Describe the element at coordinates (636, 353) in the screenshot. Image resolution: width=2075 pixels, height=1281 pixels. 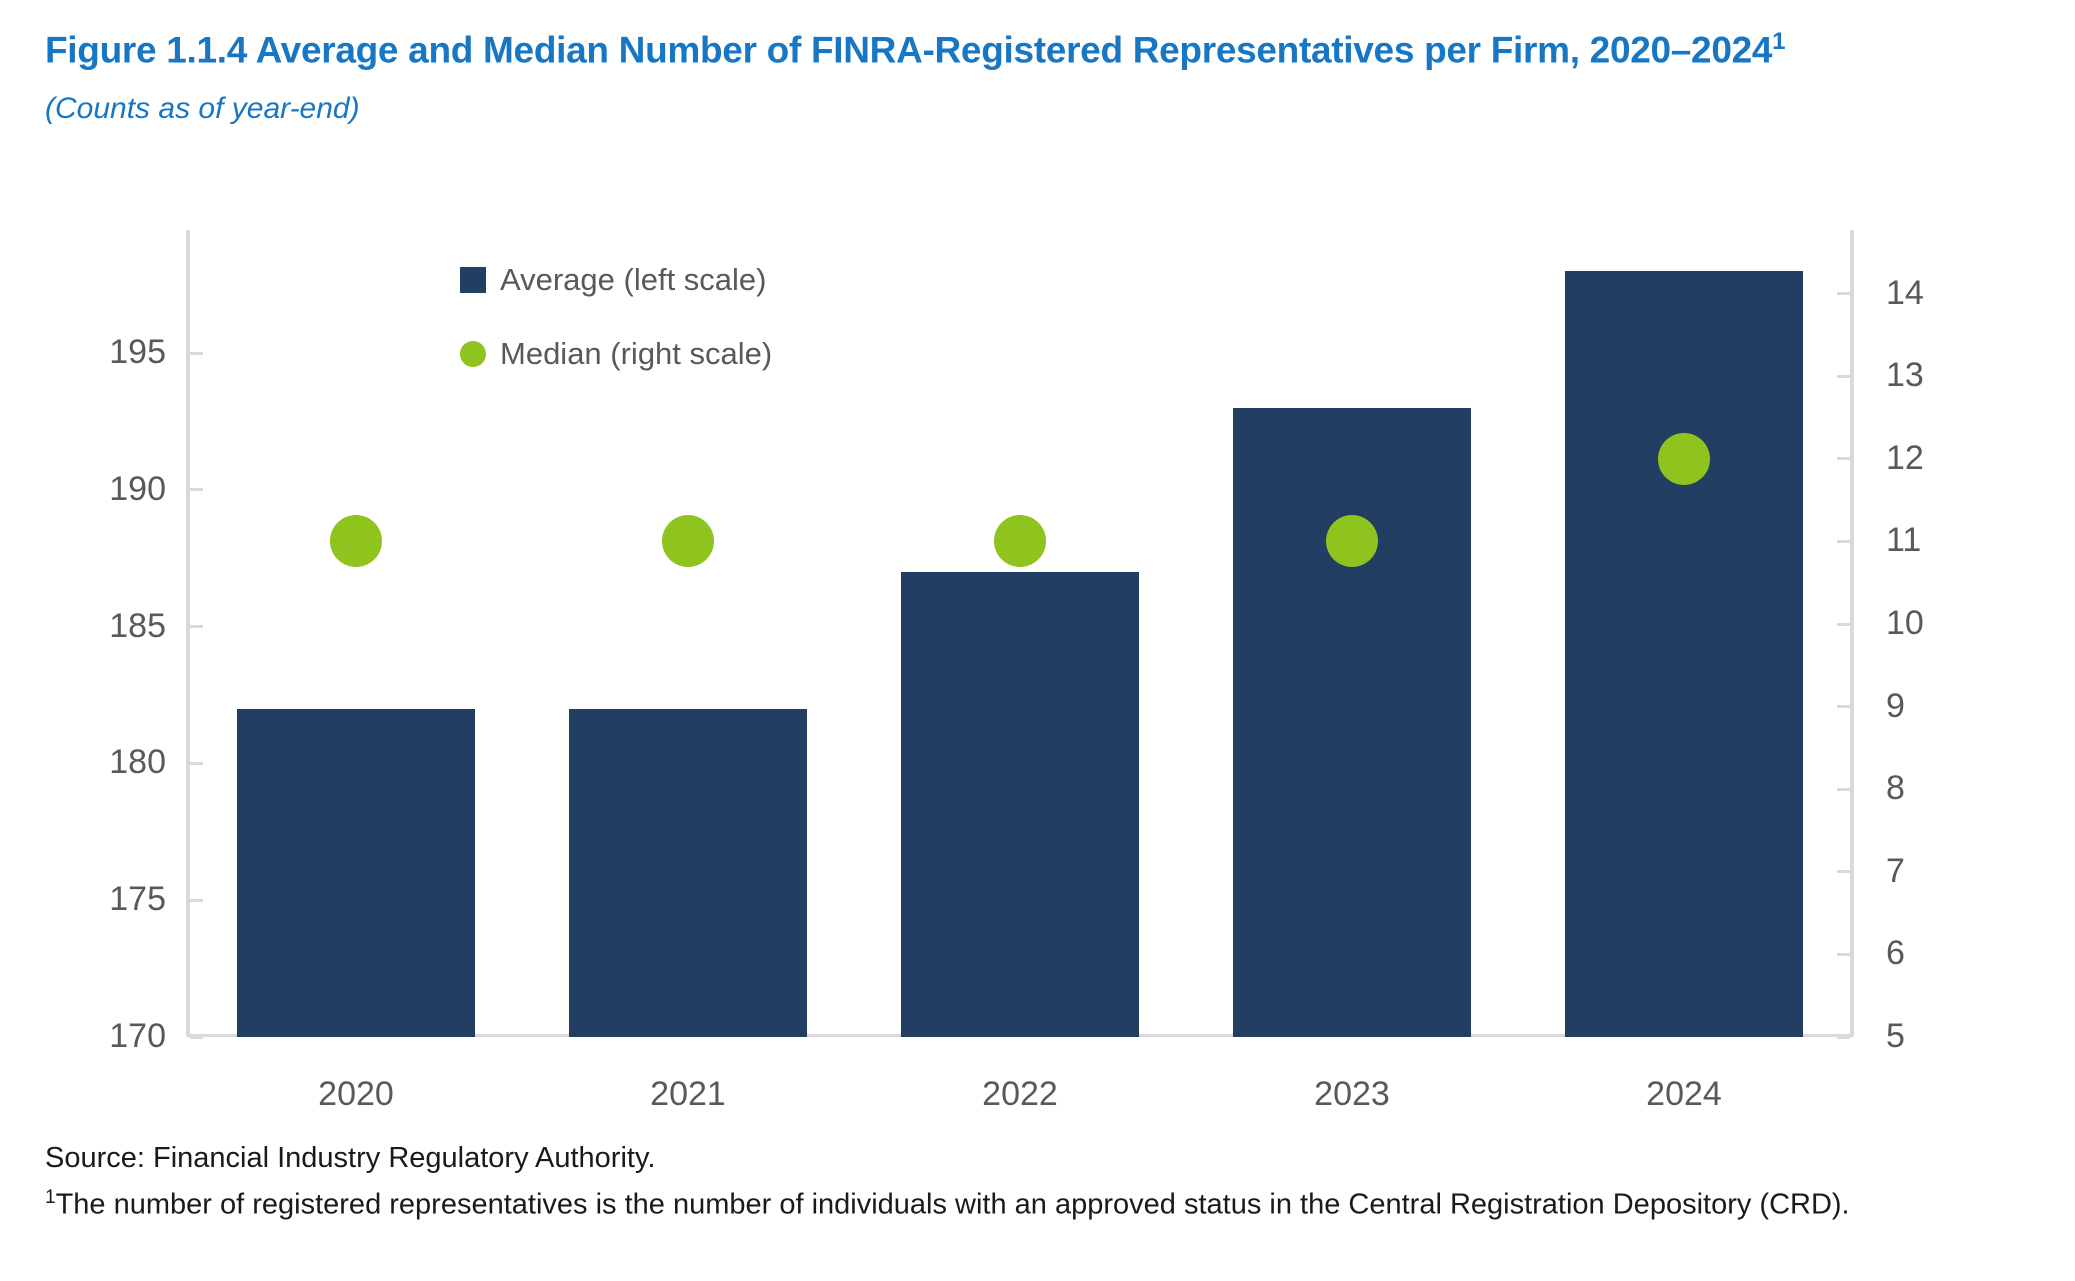
I see `legend-label-median: Median (right scale)` at that location.